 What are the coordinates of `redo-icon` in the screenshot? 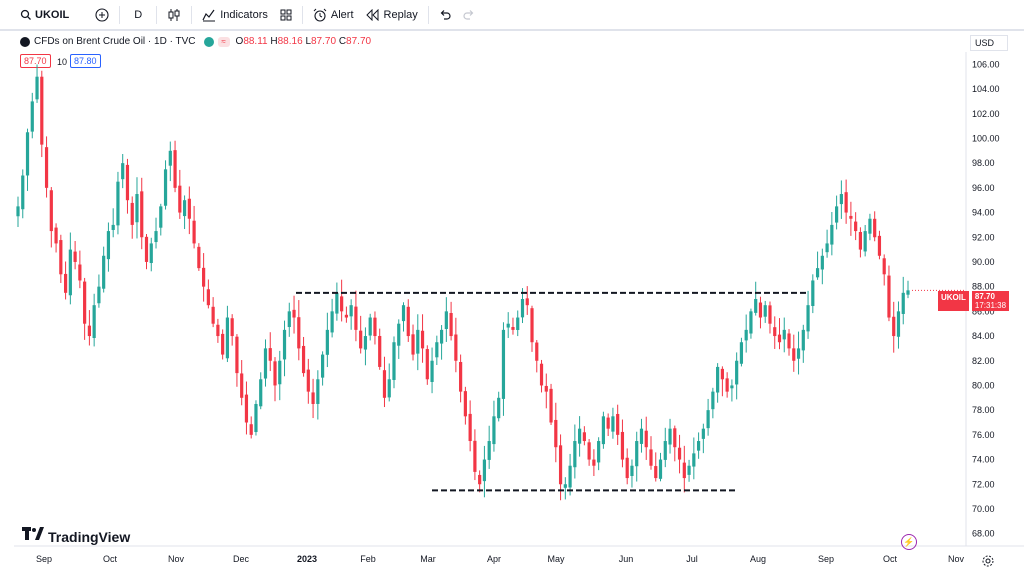 It's located at (469, 15).